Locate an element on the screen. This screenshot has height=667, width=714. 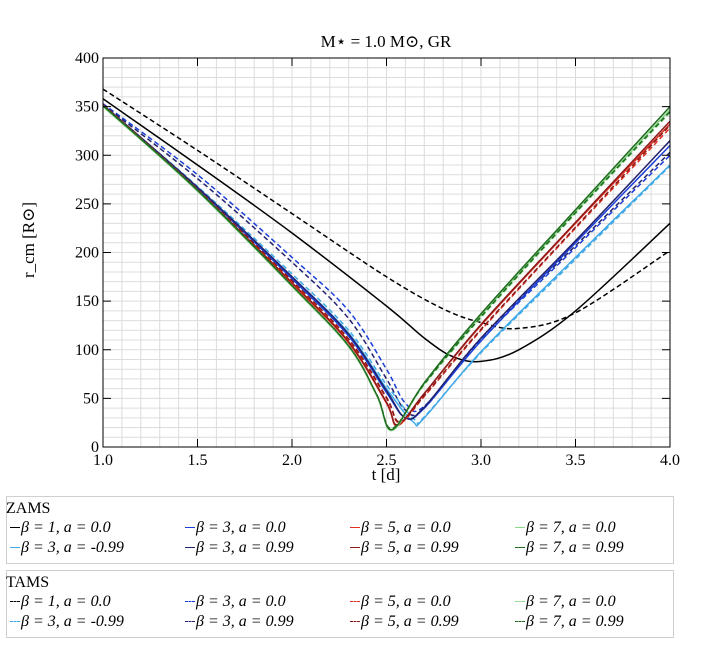
y-tick-label: 300 is located at coordinates (87, 155).